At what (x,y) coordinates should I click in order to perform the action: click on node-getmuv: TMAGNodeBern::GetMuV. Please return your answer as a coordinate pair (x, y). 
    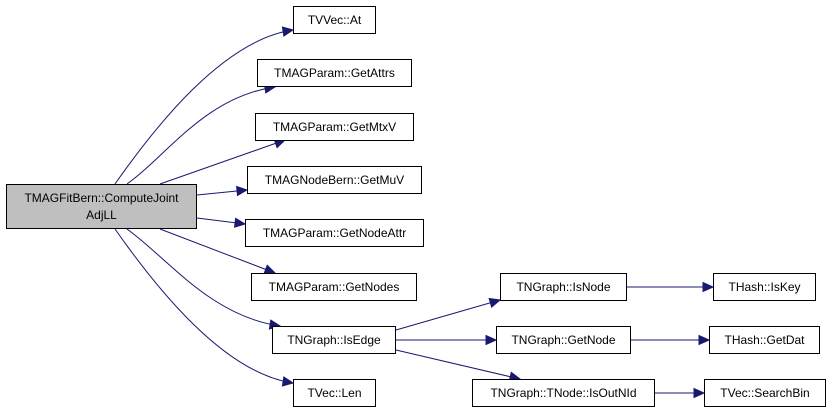
    Looking at the image, I should click on (334, 180).